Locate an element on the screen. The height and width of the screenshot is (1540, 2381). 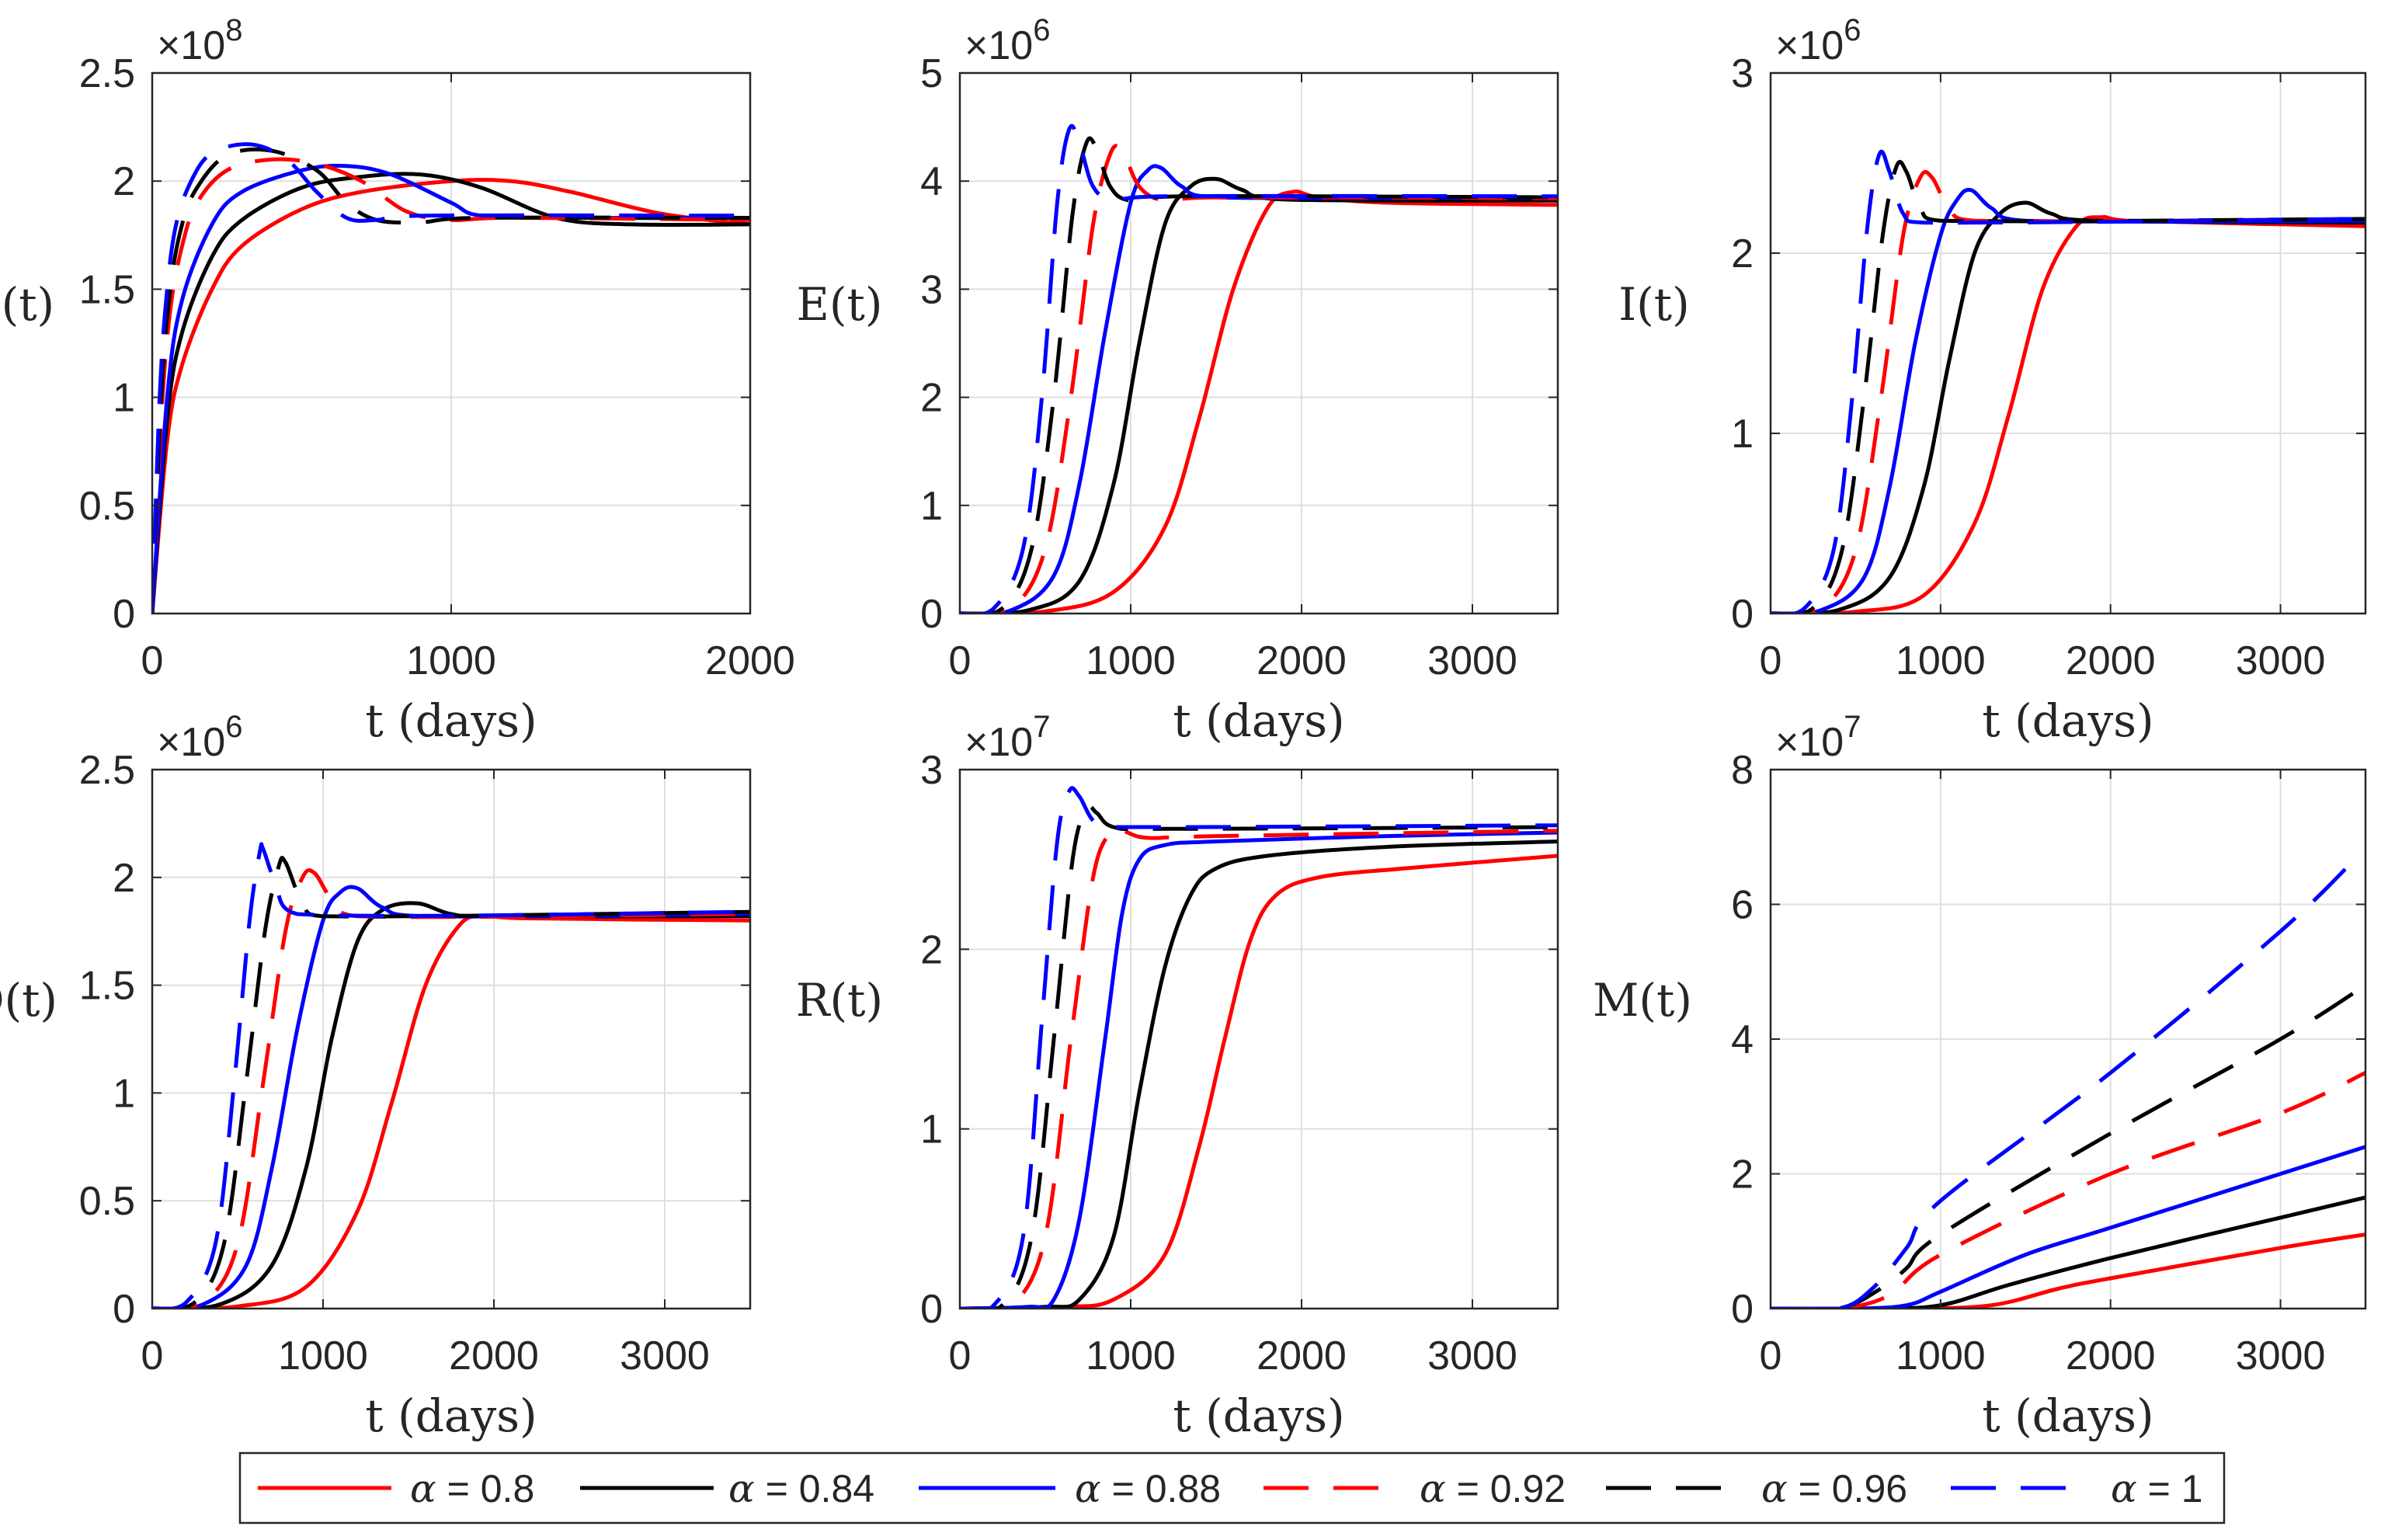
legend-label: α = 0.84 is located at coordinates (801, 1488).